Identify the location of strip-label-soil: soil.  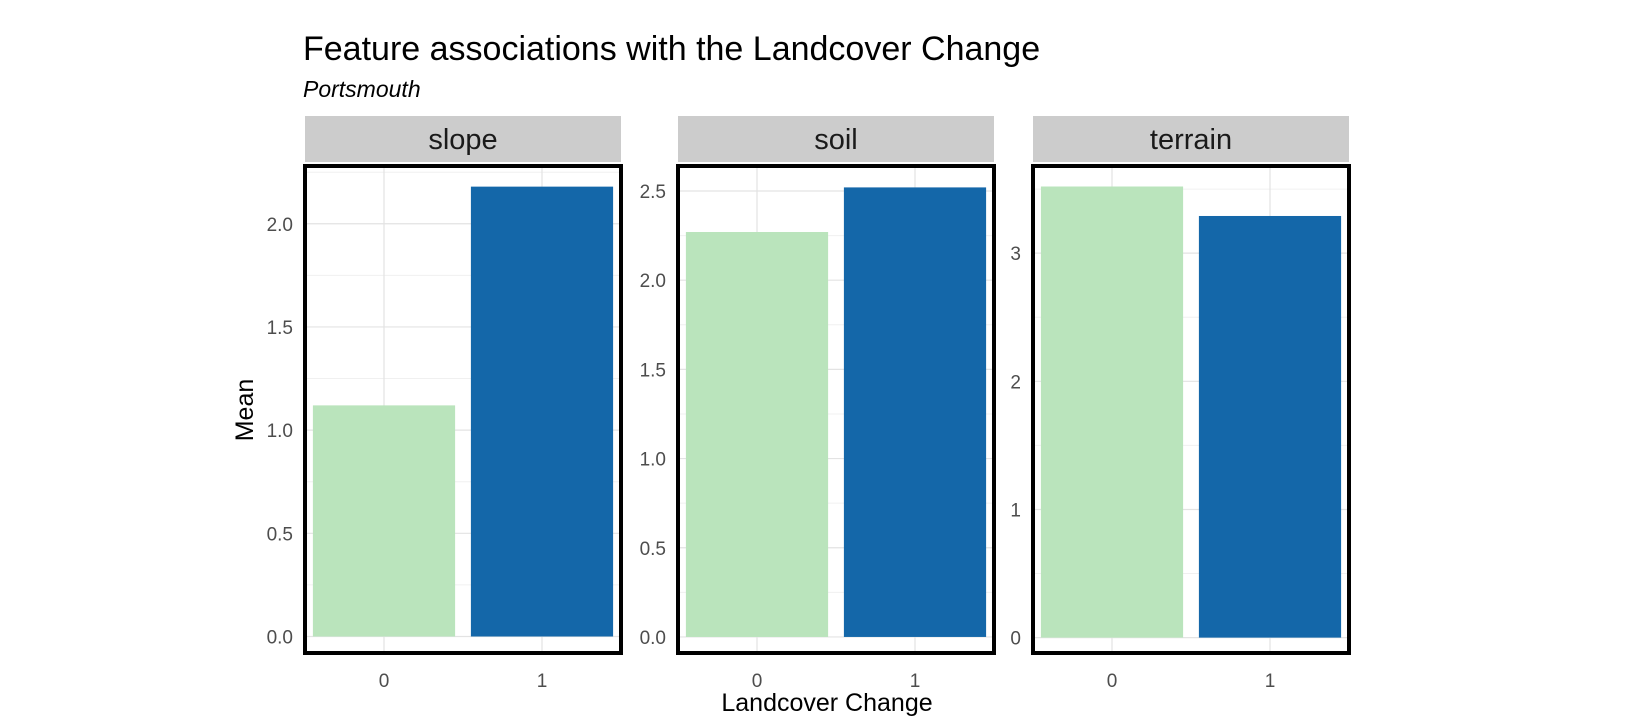
(836, 140).